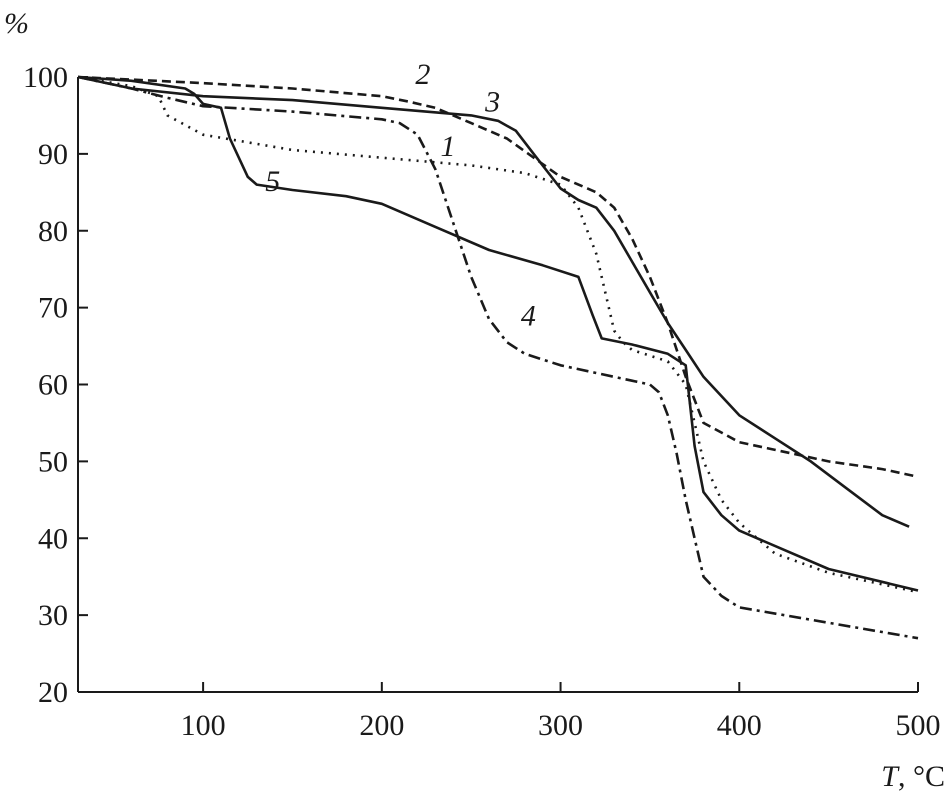 Image resolution: width=948 pixels, height=801 pixels. I want to click on curve-label-1: 1, so click(447, 146).